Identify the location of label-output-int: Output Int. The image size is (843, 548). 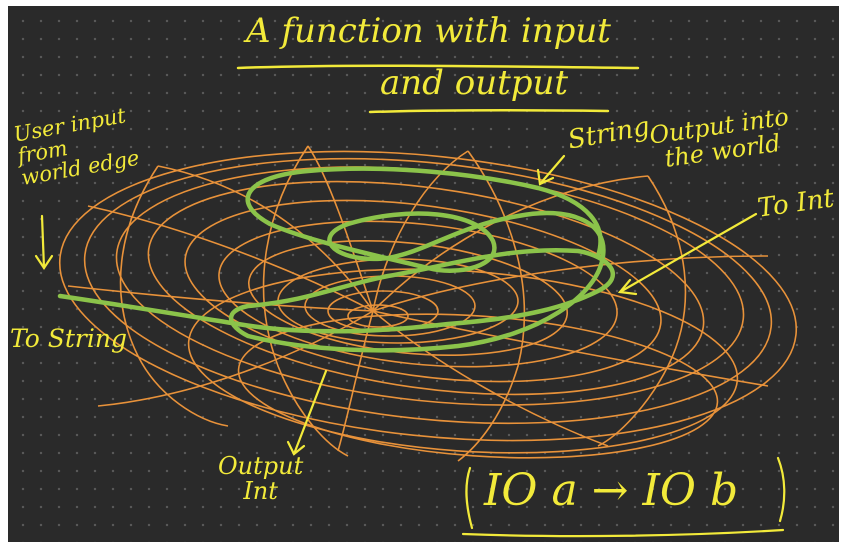
(261, 479).